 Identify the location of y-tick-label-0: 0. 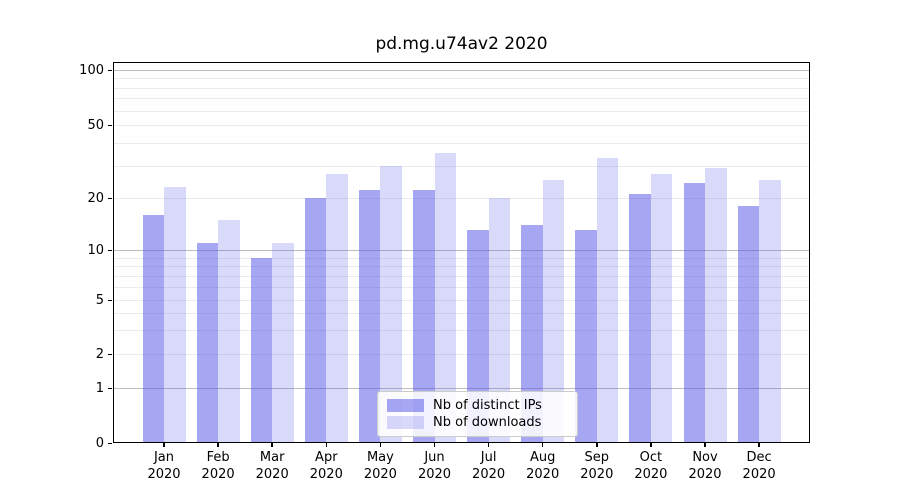
(99, 443).